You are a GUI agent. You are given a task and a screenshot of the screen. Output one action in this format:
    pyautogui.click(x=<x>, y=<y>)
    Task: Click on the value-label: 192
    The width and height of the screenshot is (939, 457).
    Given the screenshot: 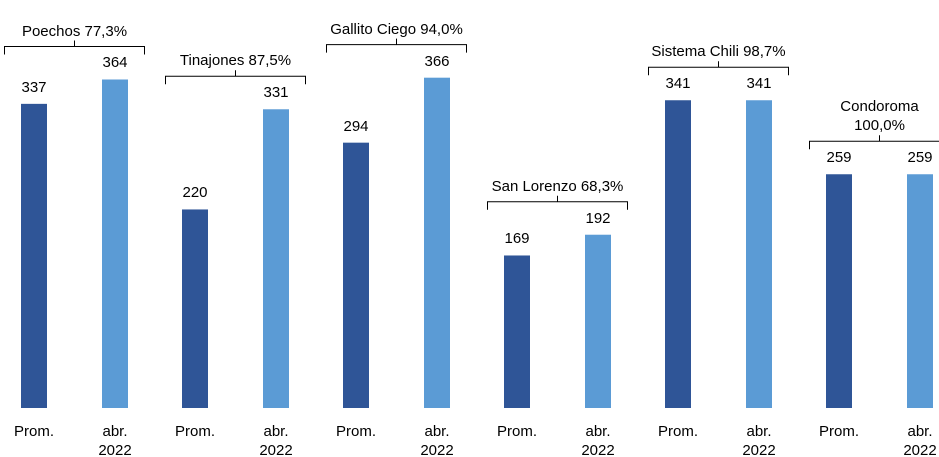 What is the action you would take?
    pyautogui.click(x=598, y=218)
    